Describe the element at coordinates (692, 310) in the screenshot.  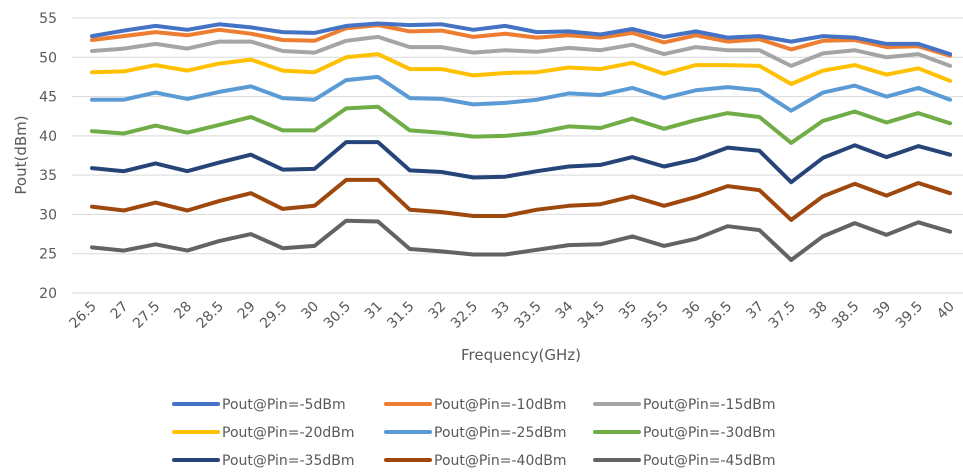
I see `x-tick-label: 36` at that location.